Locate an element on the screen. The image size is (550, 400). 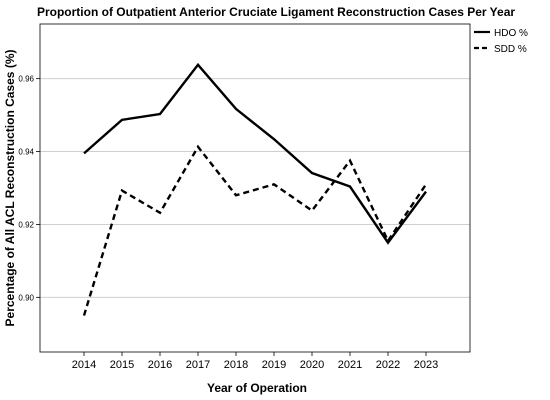
y-tick-label: 0.92 is located at coordinates (26, 224).